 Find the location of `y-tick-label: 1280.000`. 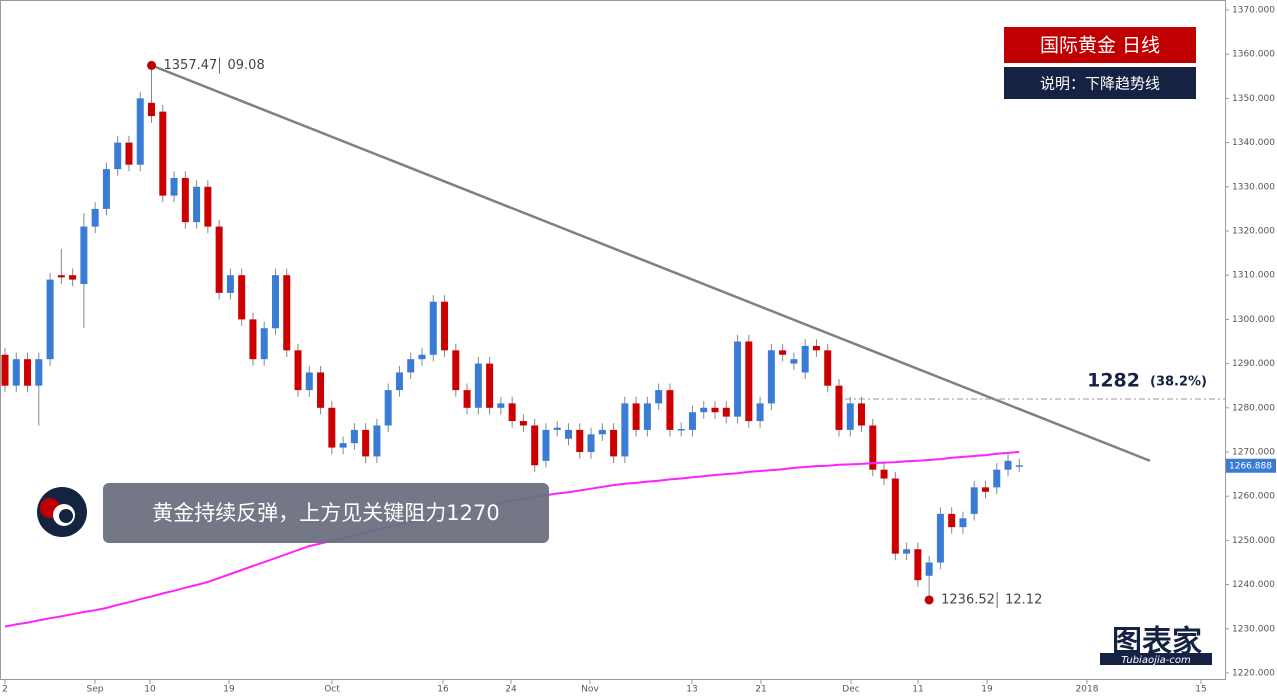

y-tick-label: 1280.000 is located at coordinates (1253, 408).